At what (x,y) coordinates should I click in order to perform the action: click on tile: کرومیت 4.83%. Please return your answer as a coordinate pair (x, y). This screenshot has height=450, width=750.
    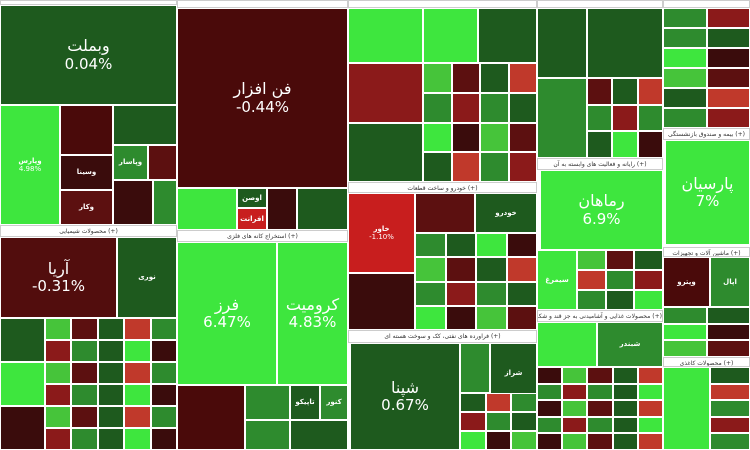
    Looking at the image, I should click on (312, 313).